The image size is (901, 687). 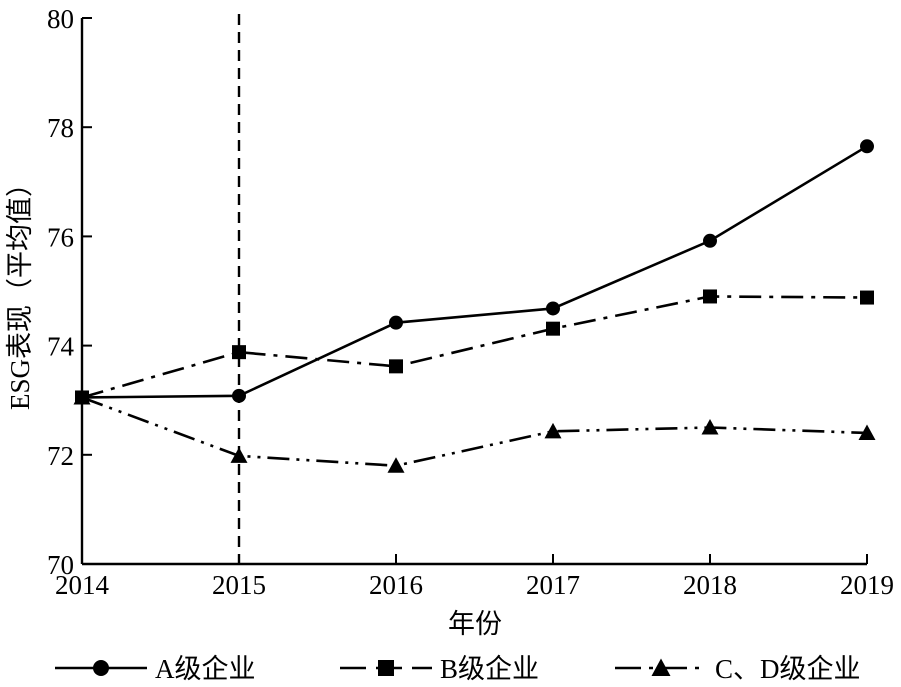 I want to click on series-triangle, so click(x=474, y=430).